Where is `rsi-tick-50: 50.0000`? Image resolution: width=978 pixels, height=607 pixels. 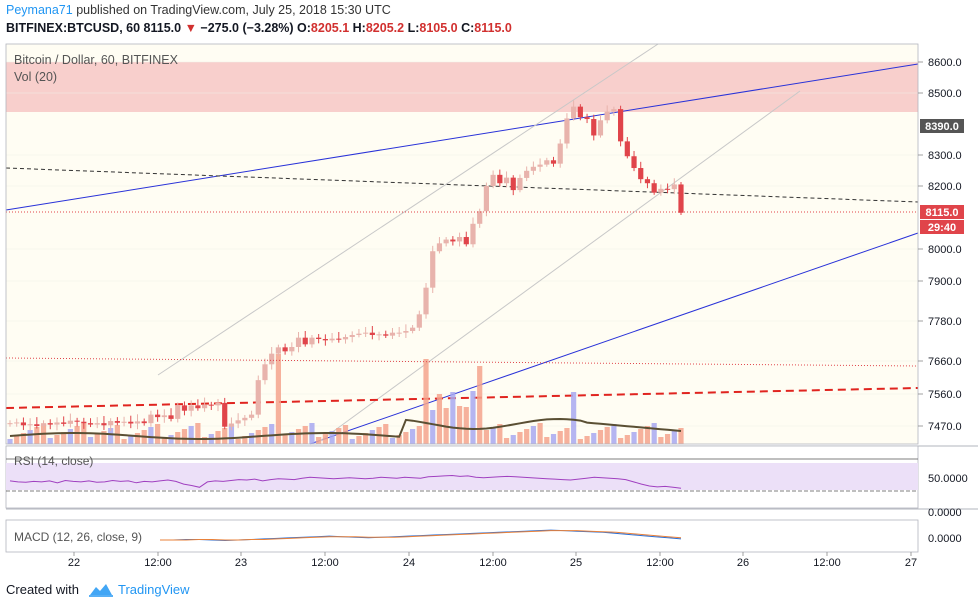
rsi-tick-50: 50.0000 is located at coordinates (948, 479).